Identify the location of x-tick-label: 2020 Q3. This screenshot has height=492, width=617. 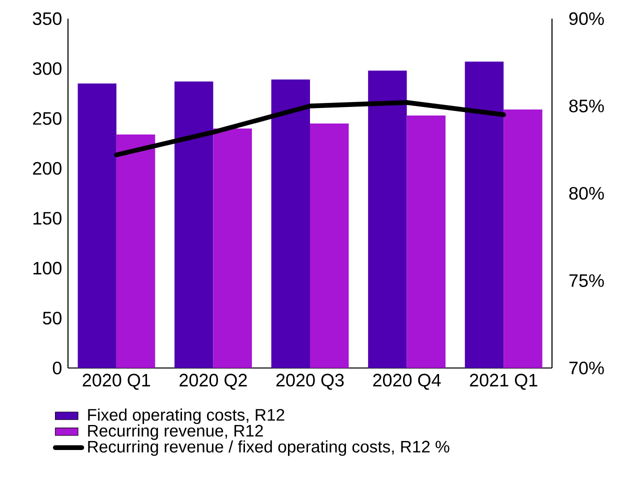
(310, 382).